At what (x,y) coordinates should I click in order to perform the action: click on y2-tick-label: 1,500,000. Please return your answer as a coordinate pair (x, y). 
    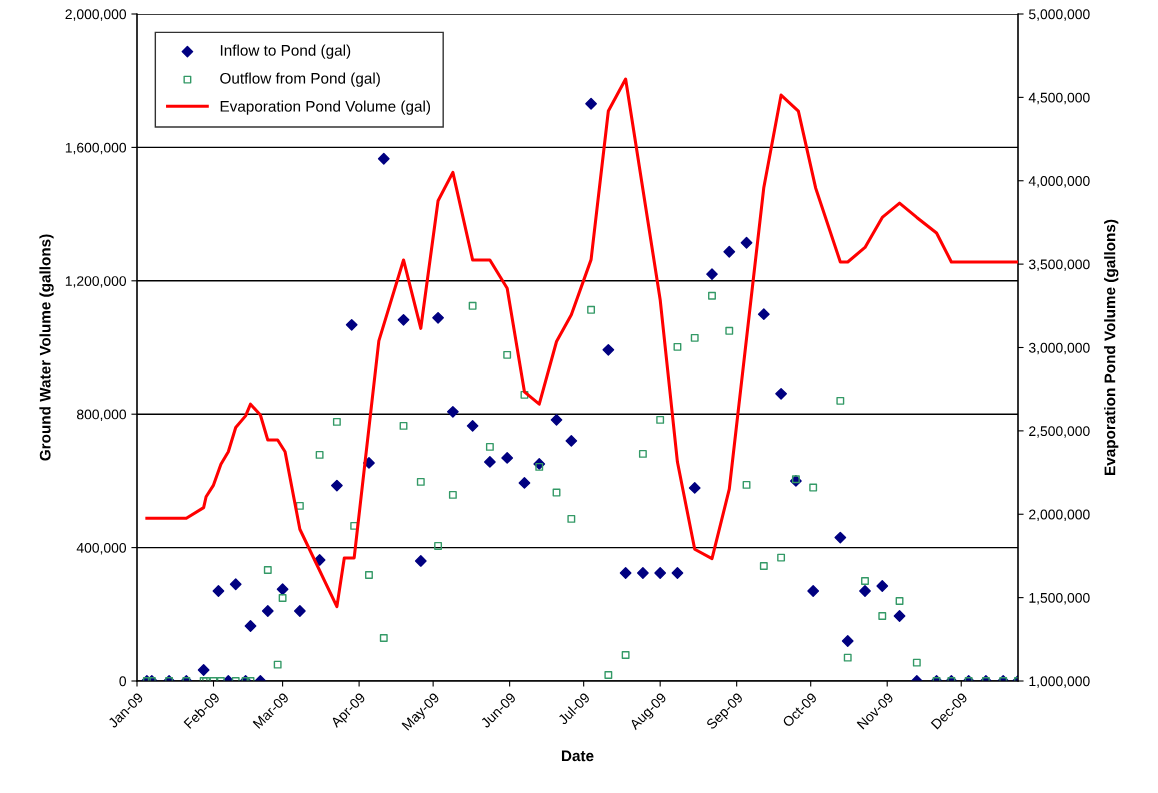
    Looking at the image, I should click on (1059, 598).